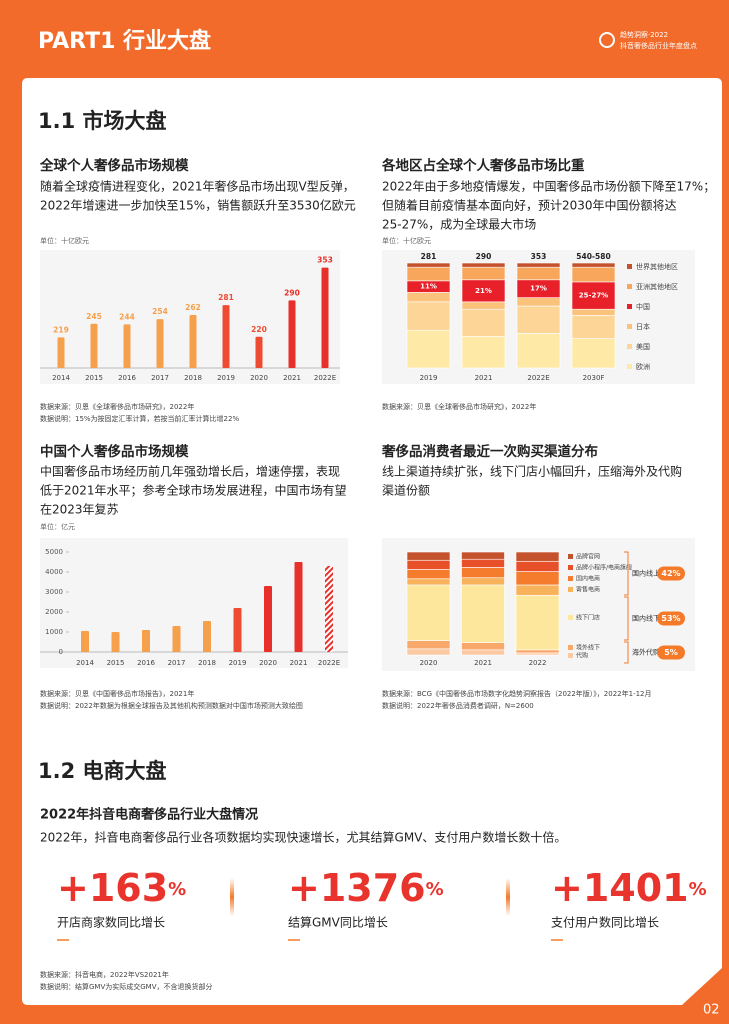 This screenshot has height=1024, width=729. What do you see at coordinates (658, 45) in the screenshot?
I see `logo-text: 抖音奢侈品行业年度盘点` at bounding box center [658, 45].